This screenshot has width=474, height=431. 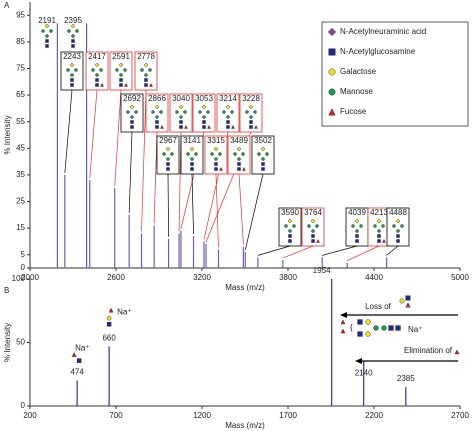 I want to click on legend-label: Mannose, so click(x=356, y=91).